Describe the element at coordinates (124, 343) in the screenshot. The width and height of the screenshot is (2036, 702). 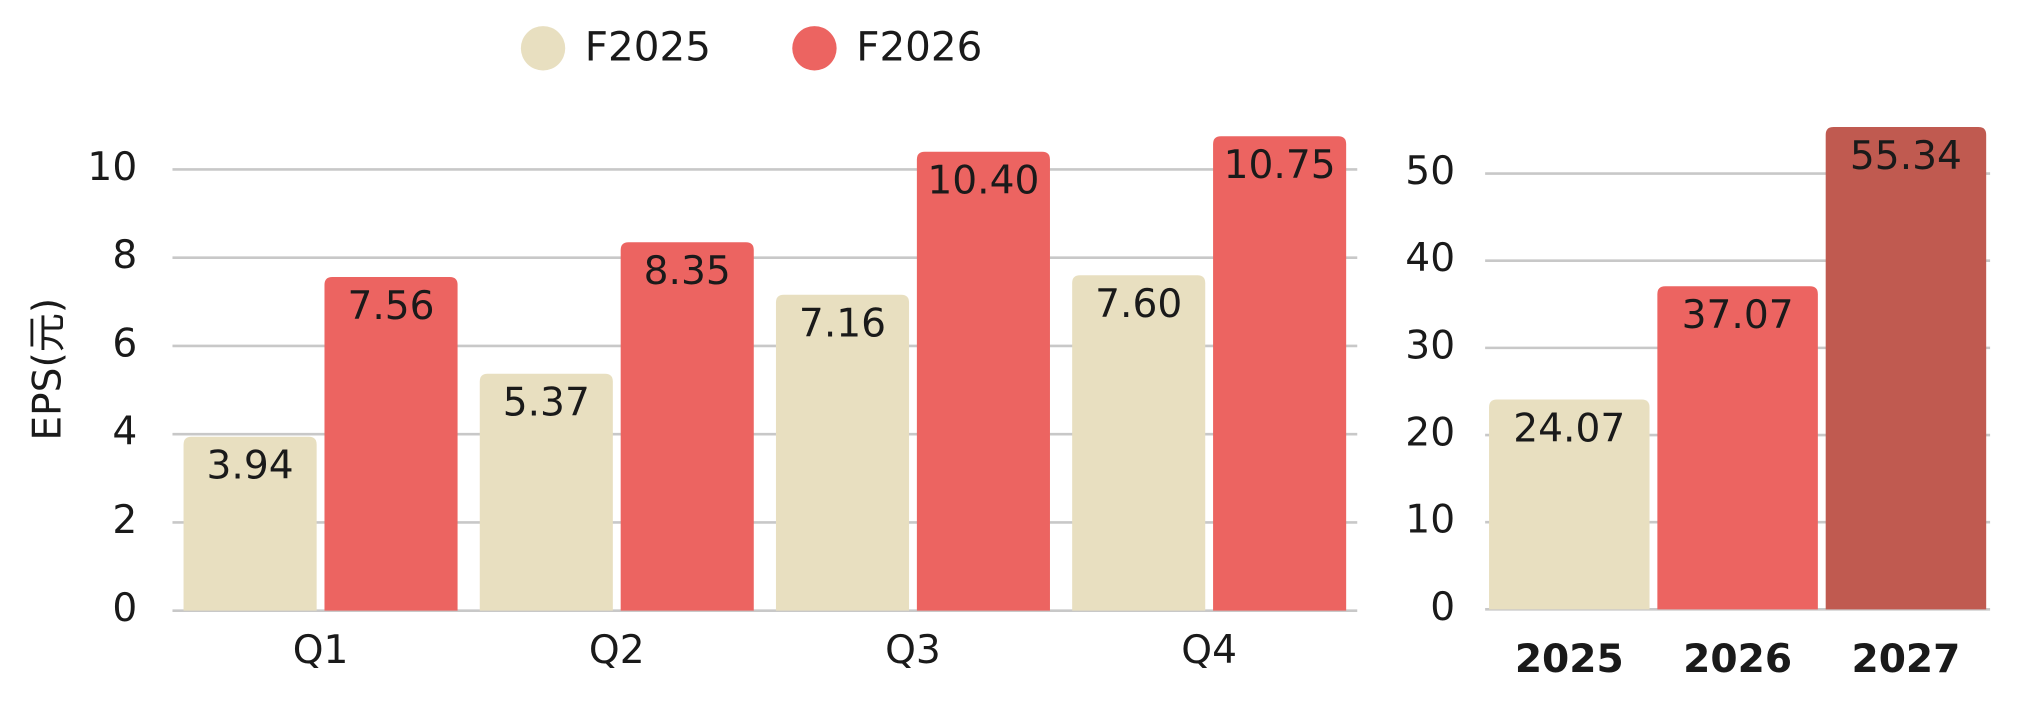
I see `y-tick-label: 6` at that location.